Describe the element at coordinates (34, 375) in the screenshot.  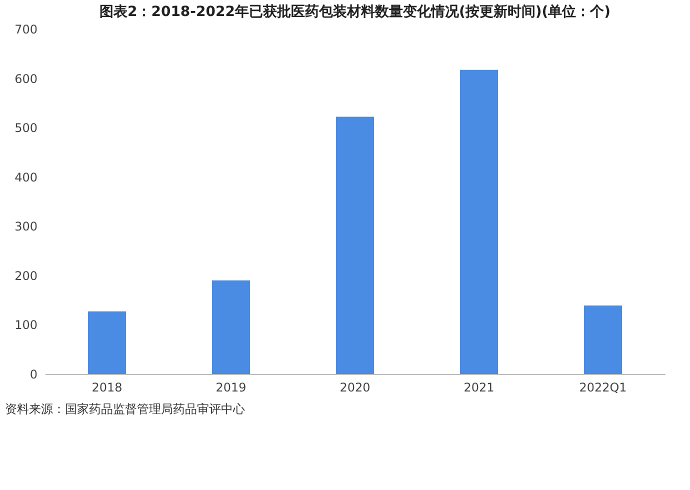
I see `y-tick-label: 0` at that location.